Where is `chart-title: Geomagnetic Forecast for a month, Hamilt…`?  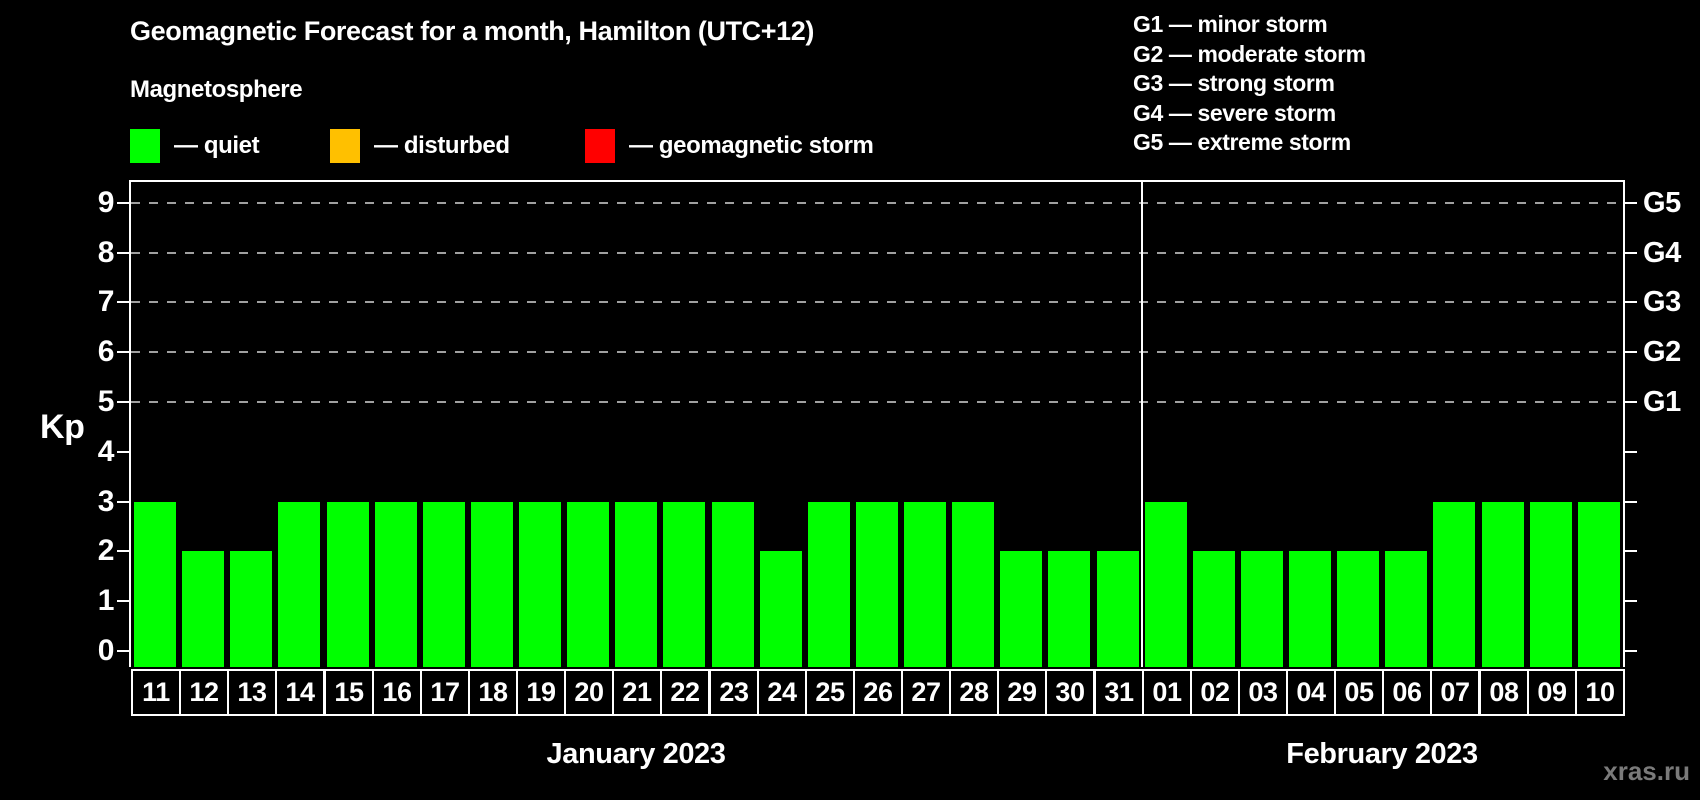
chart-title: Geomagnetic Forecast for a month, Hamilt… is located at coordinates (472, 31).